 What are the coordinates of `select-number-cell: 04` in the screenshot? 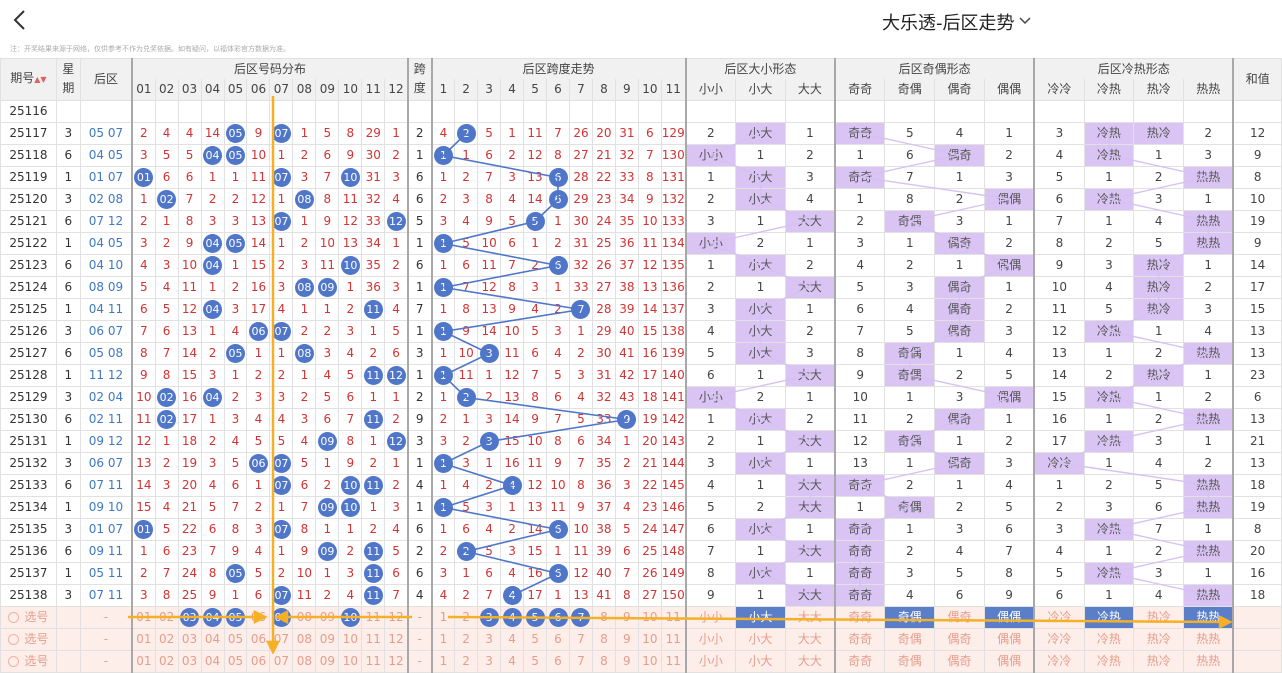 It's located at (212, 639).